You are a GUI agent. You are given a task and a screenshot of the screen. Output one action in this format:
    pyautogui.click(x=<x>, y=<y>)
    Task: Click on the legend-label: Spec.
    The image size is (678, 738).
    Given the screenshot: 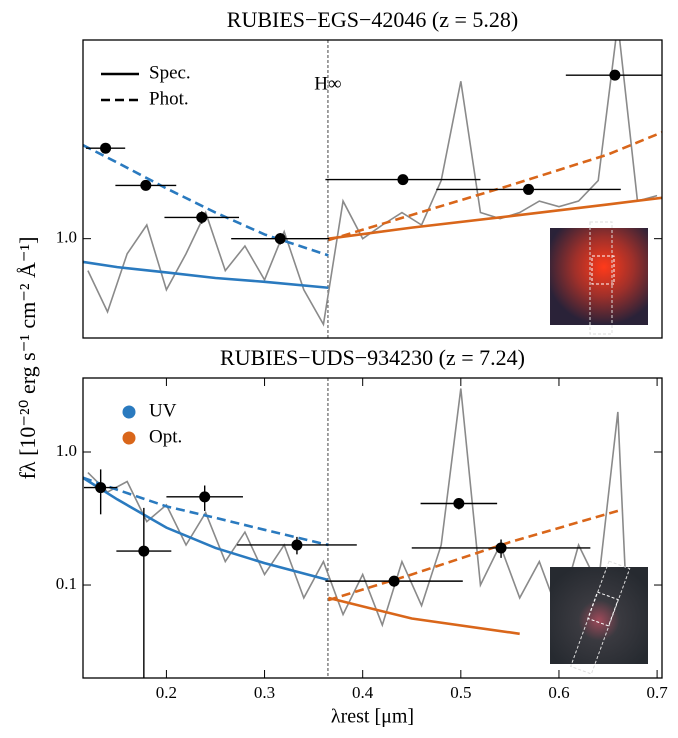 What is the action you would take?
    pyautogui.click(x=170, y=72)
    